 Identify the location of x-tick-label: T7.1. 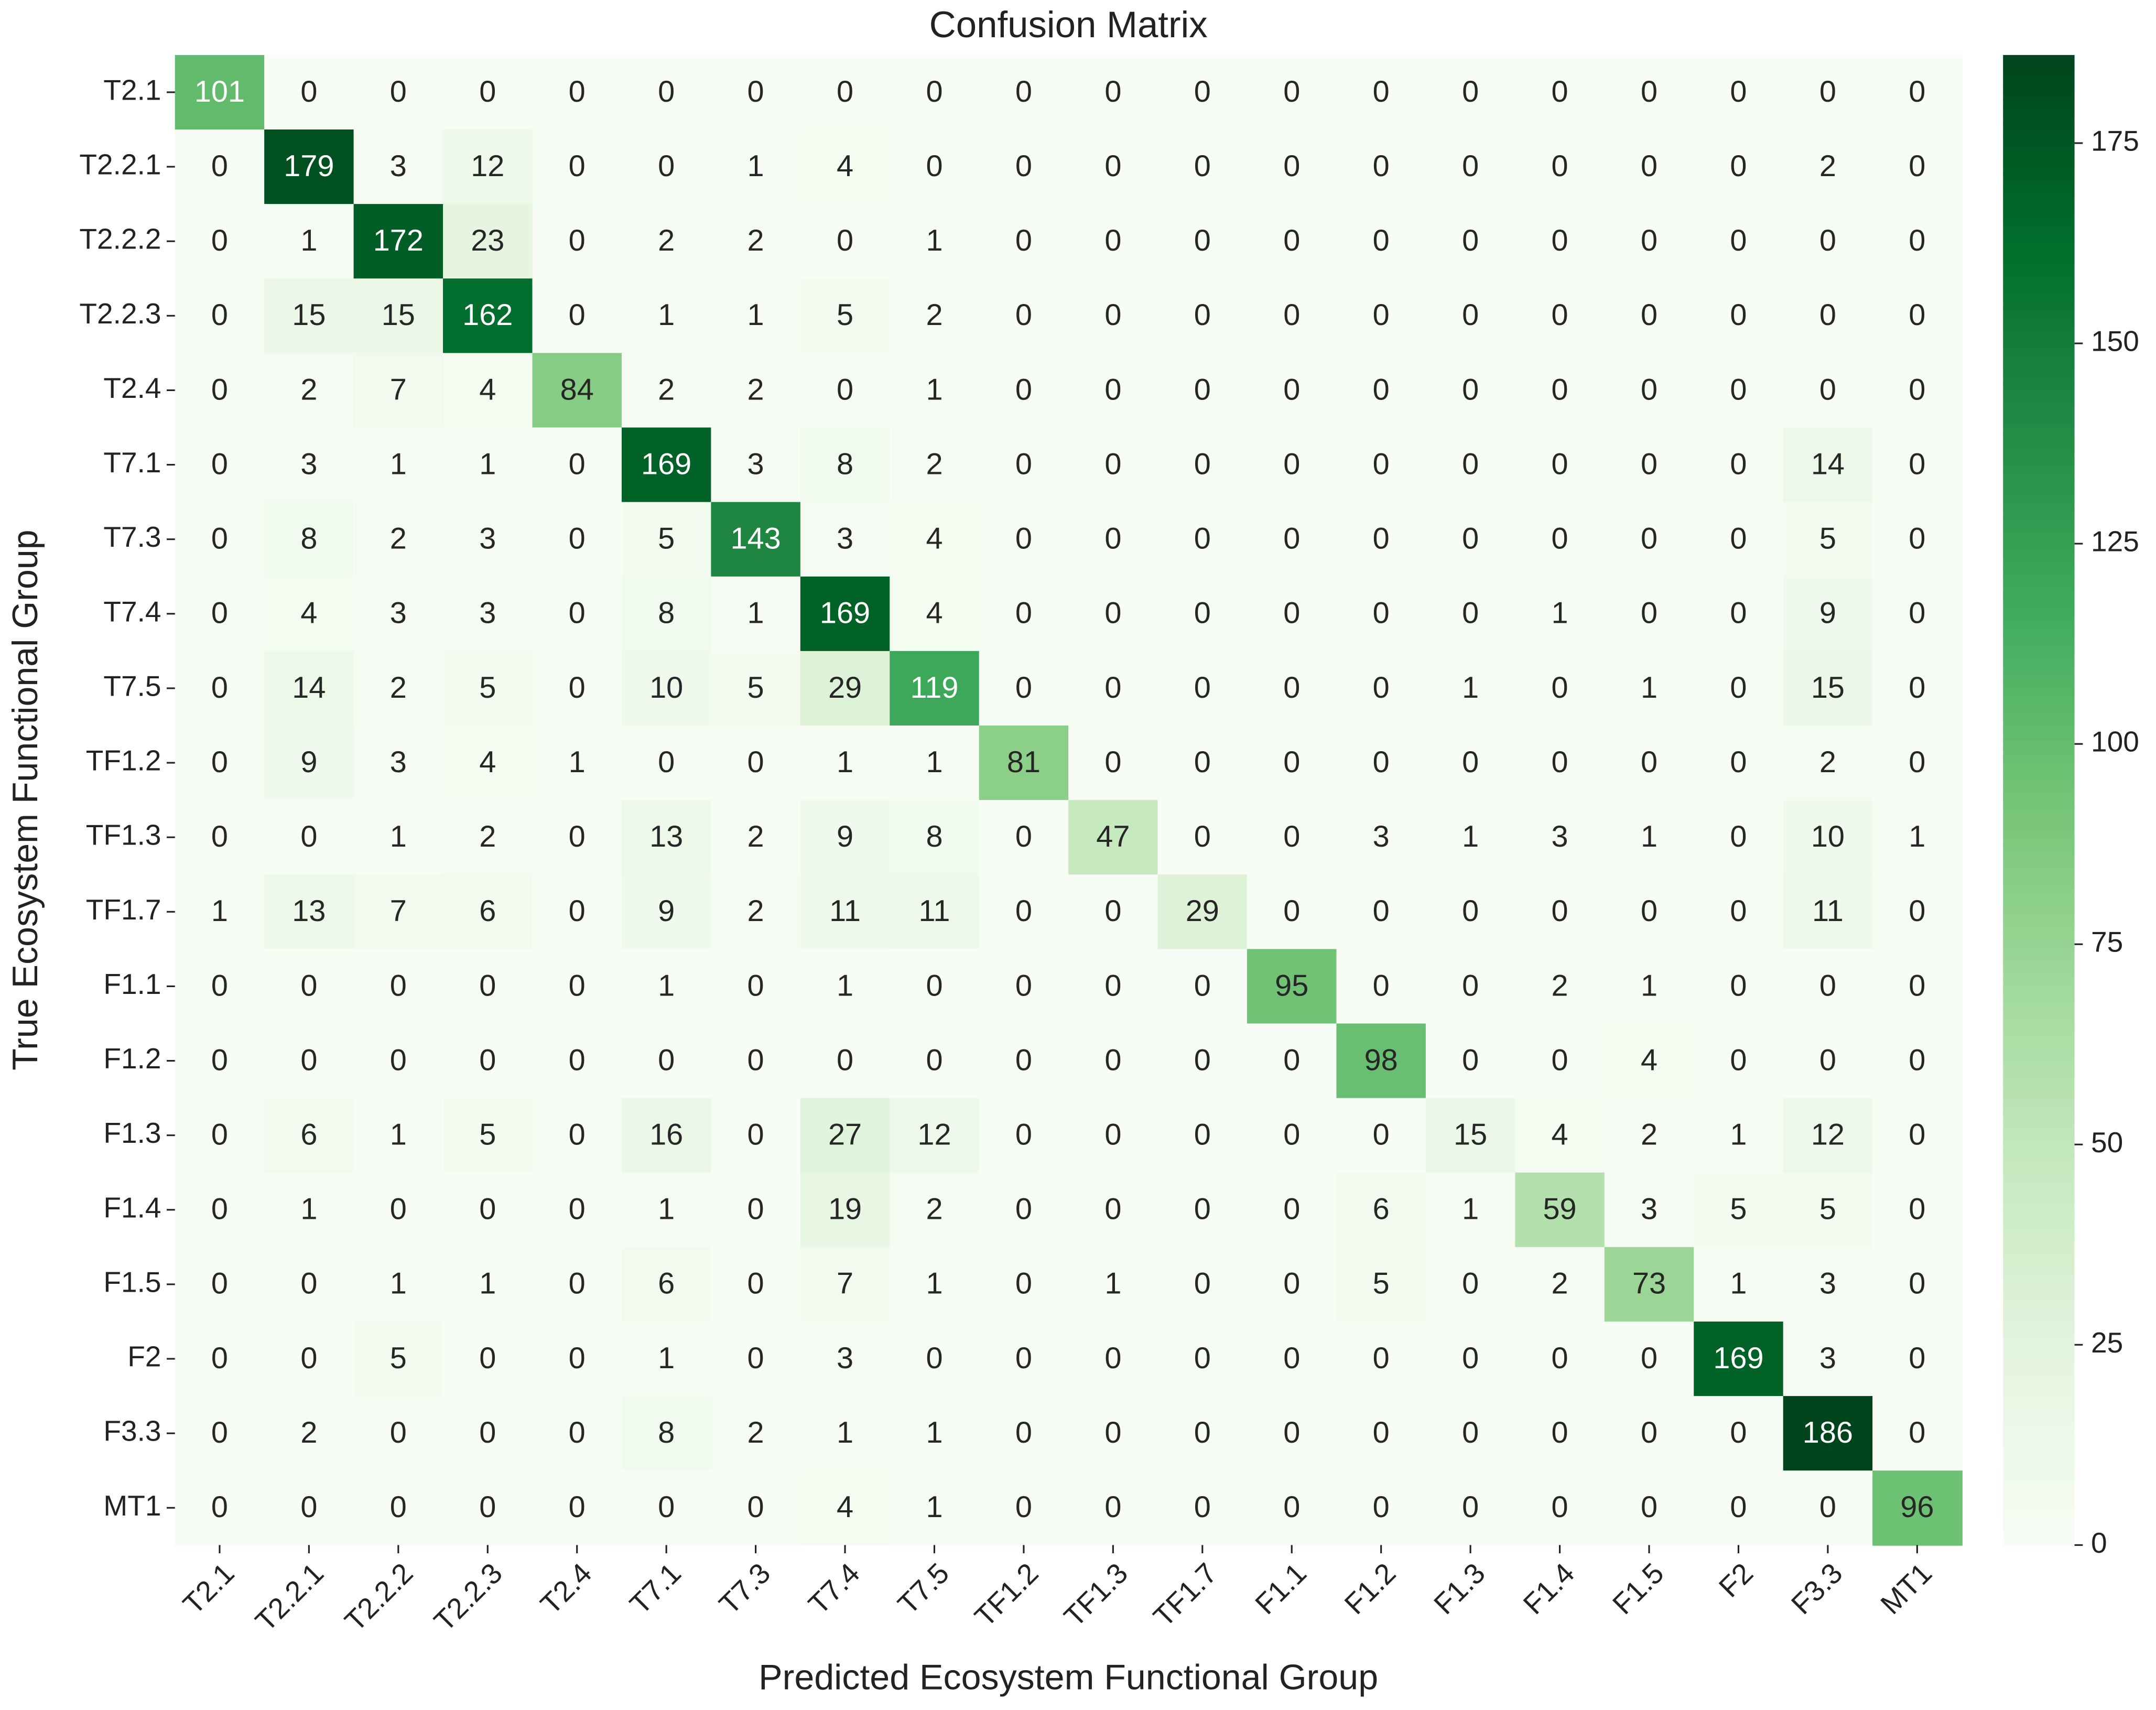
(655, 1588).